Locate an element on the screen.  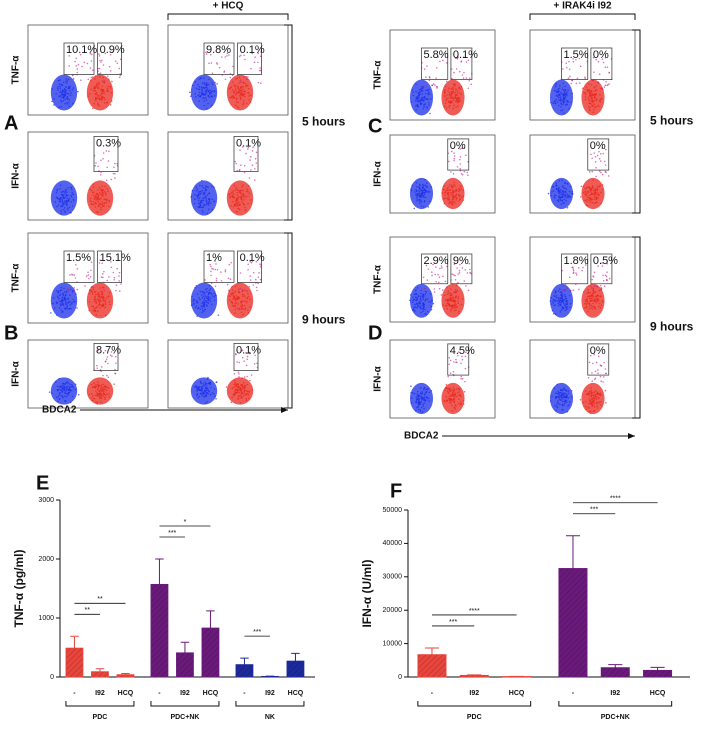
gate-percentage: 5.8% is located at coordinates (436, 55).